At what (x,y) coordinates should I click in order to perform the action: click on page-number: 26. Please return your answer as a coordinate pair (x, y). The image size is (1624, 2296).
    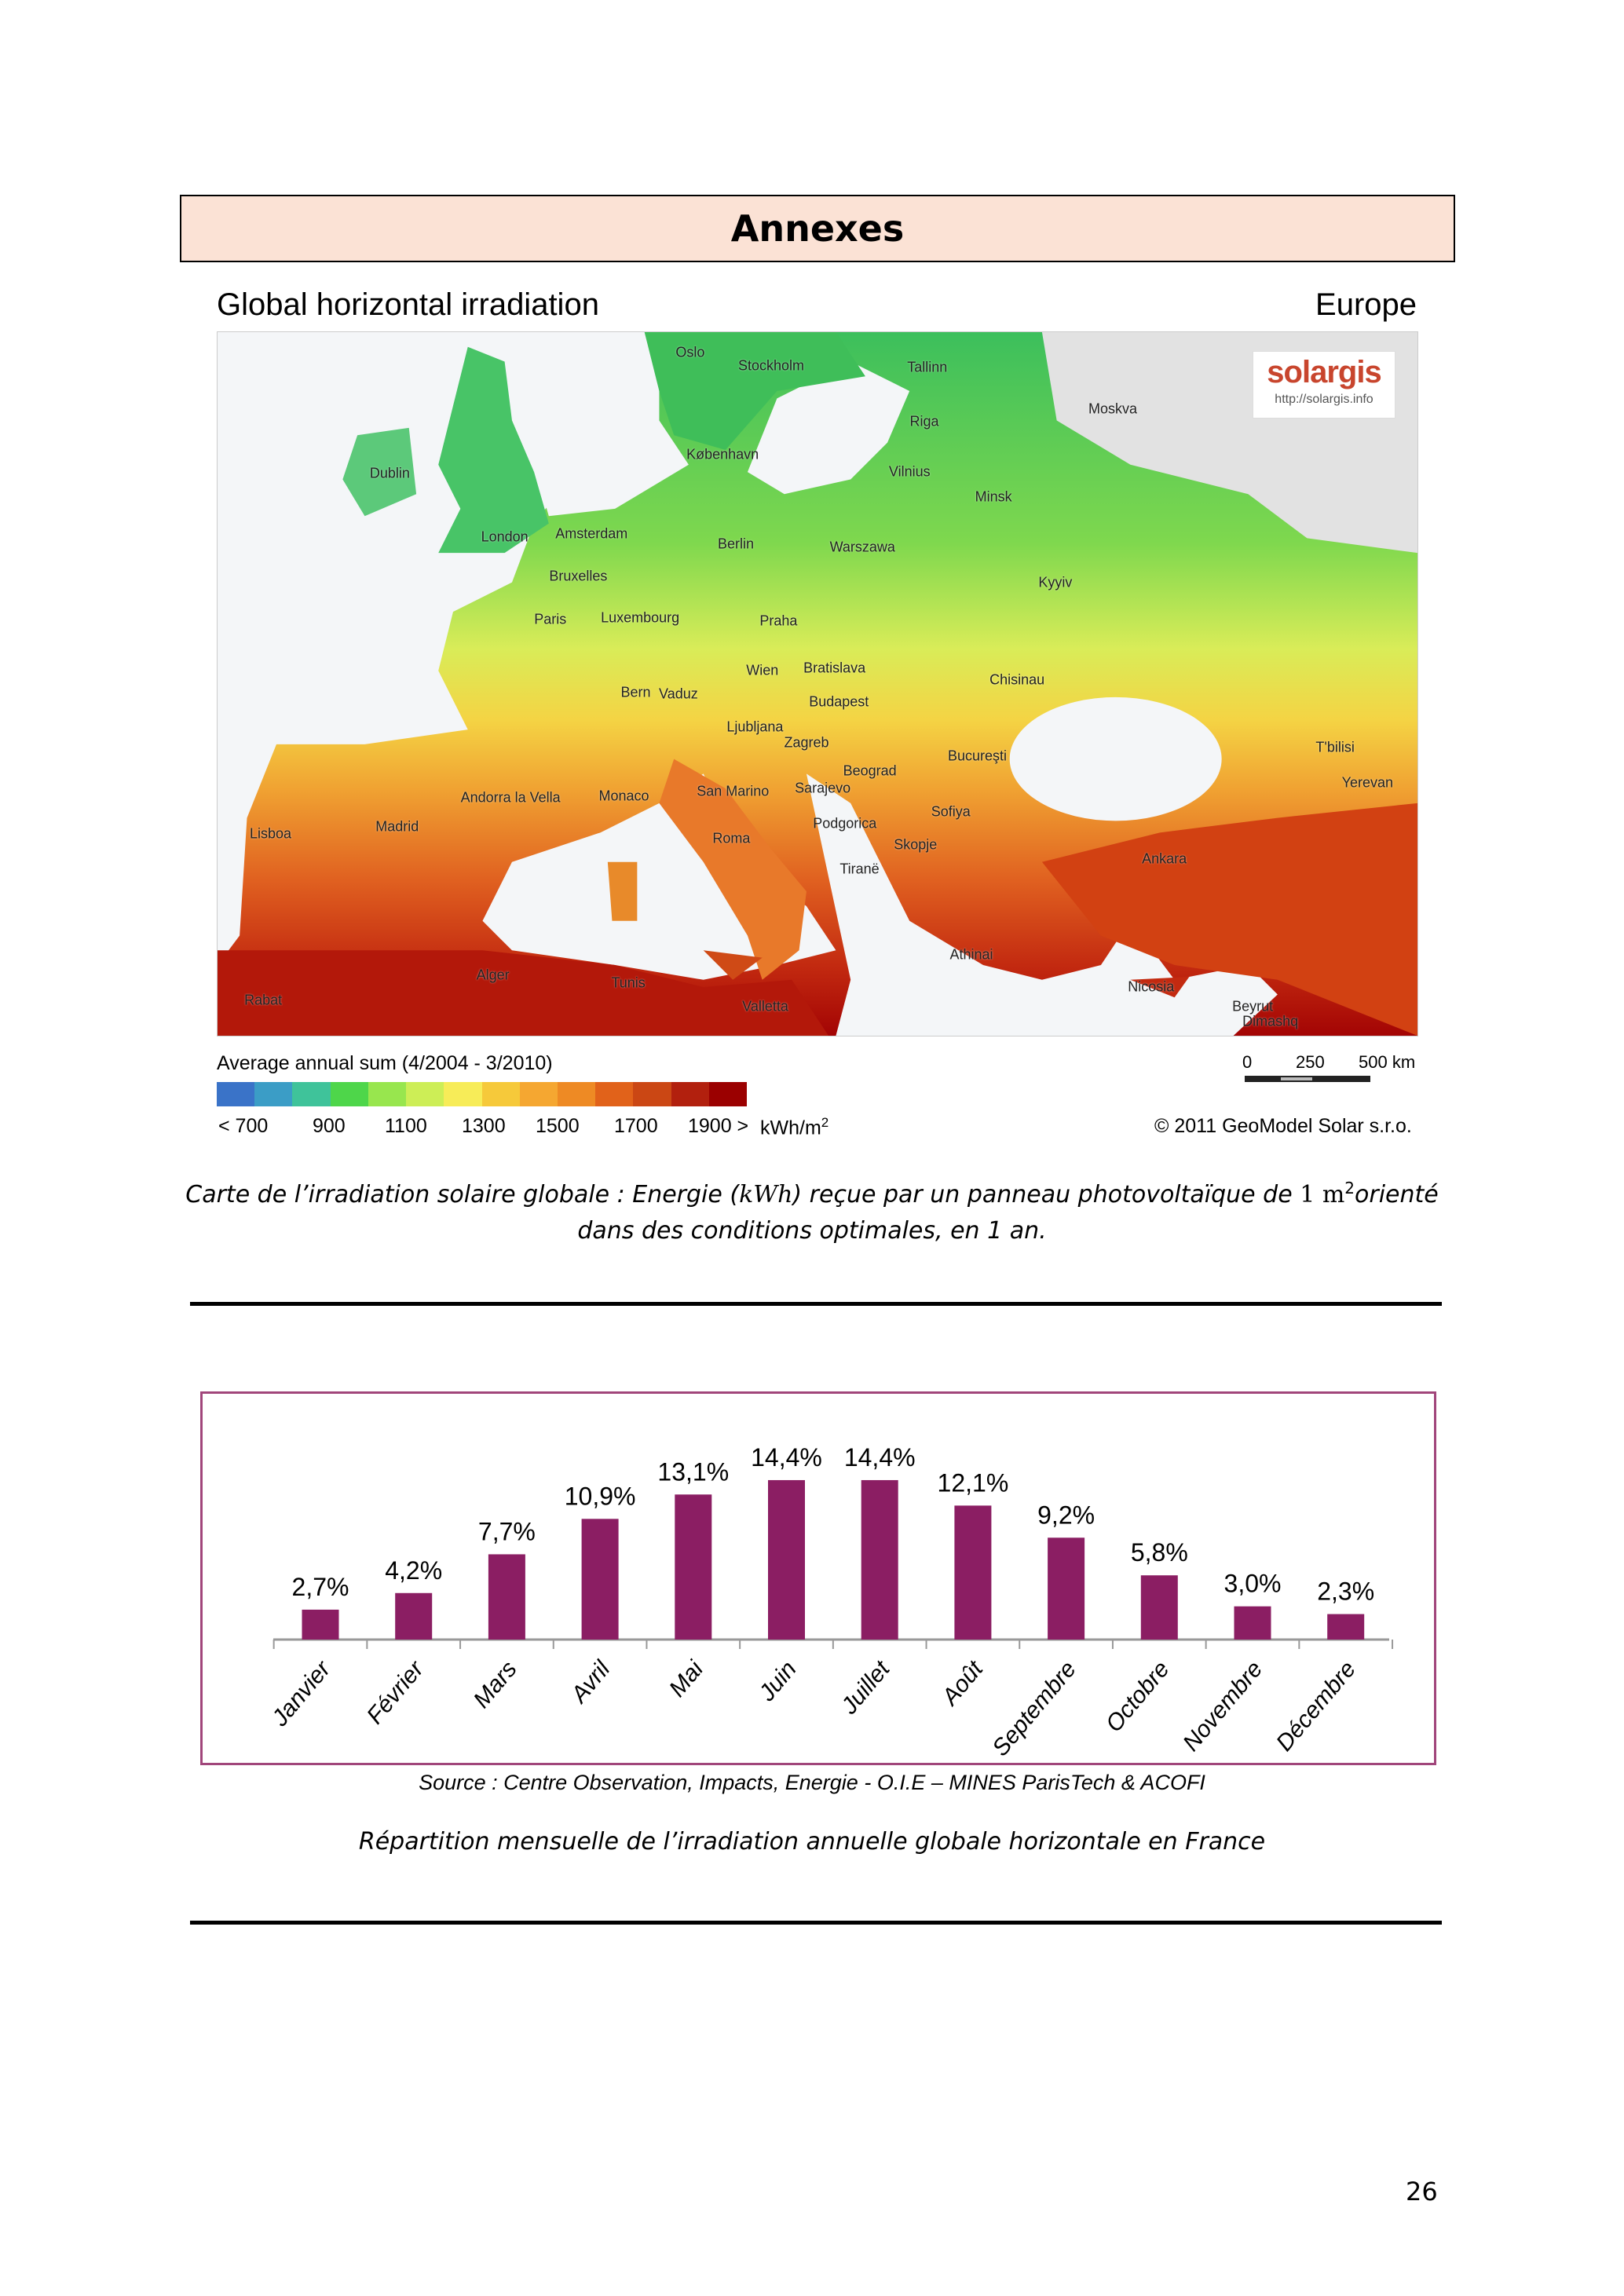
    Looking at the image, I should click on (1422, 2191).